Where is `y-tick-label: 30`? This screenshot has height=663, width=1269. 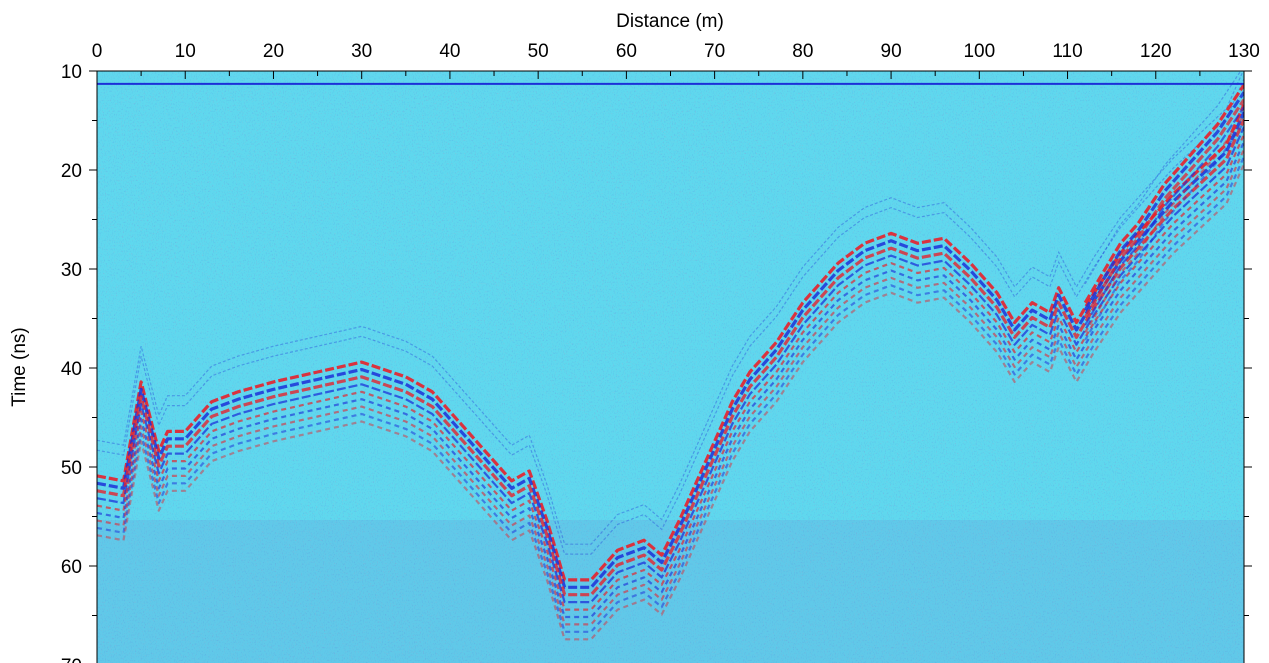 y-tick-label: 30 is located at coordinates (71, 270).